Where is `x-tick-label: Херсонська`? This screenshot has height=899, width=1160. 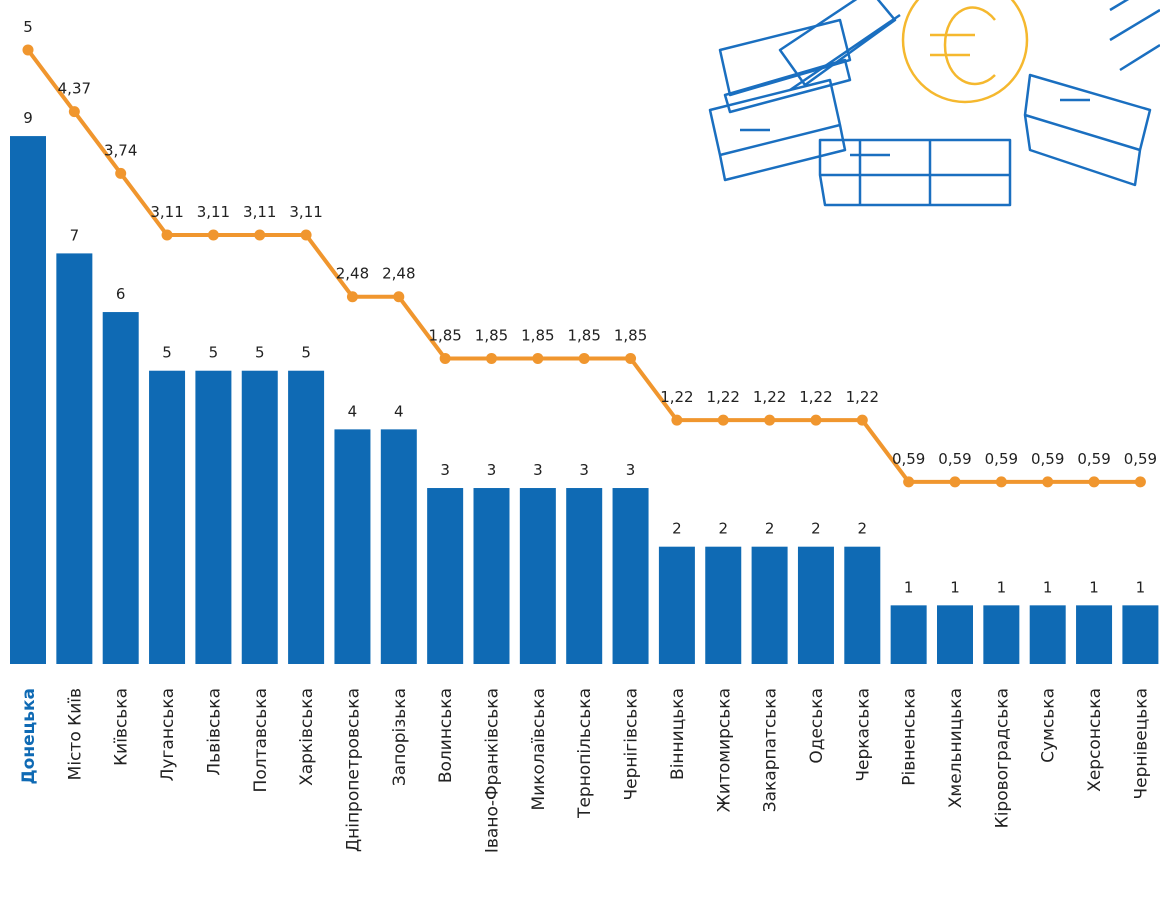
x-tick-label: Херсонська is located at coordinates (1095, 740).